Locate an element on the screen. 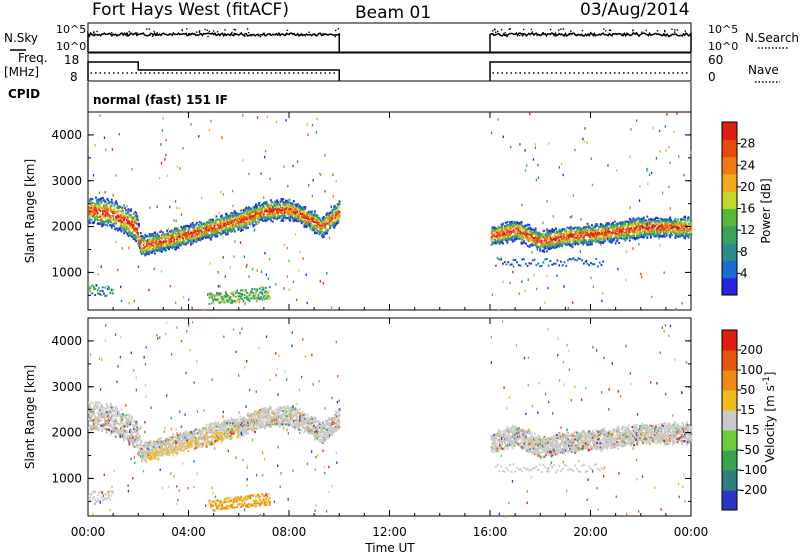 Image resolution: width=800 pixels, height=554 pixels. nsky-tick-low: 10^0 is located at coordinates (71, 46).